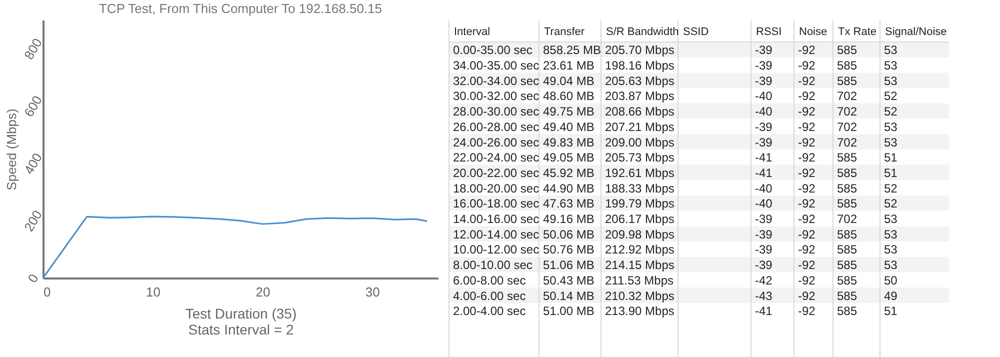 The width and height of the screenshot is (1000, 357). I want to click on text: 208.66 Mbps, so click(639, 111).